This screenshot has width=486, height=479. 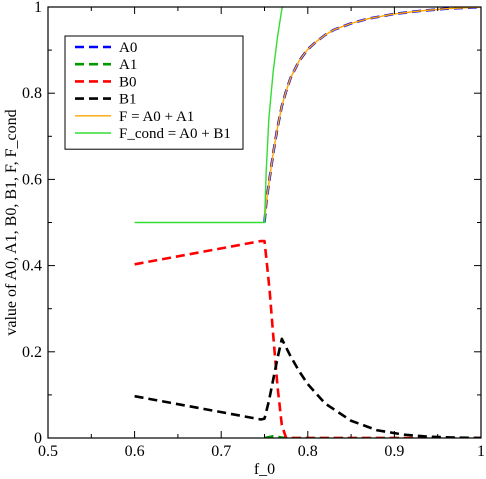 I want to click on legend-box, so click(x=154, y=92).